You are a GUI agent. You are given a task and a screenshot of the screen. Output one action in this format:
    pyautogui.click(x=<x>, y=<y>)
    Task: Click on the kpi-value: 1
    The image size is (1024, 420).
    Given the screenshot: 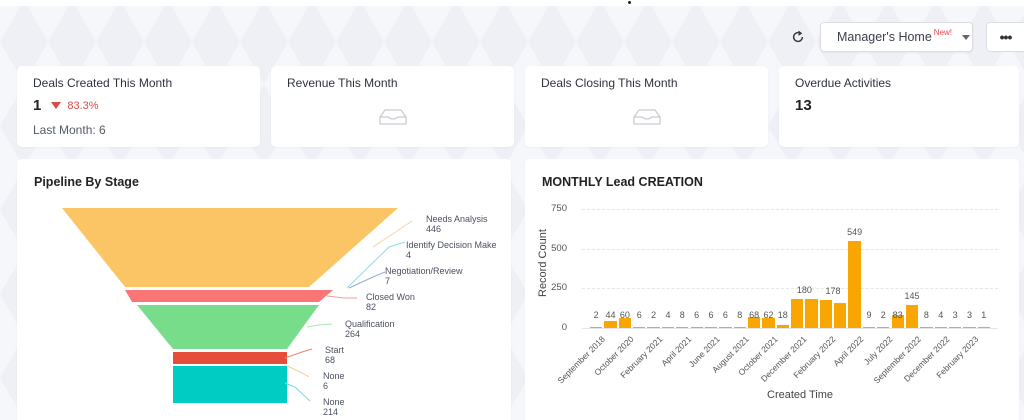 What is the action you would take?
    pyautogui.click(x=37, y=105)
    